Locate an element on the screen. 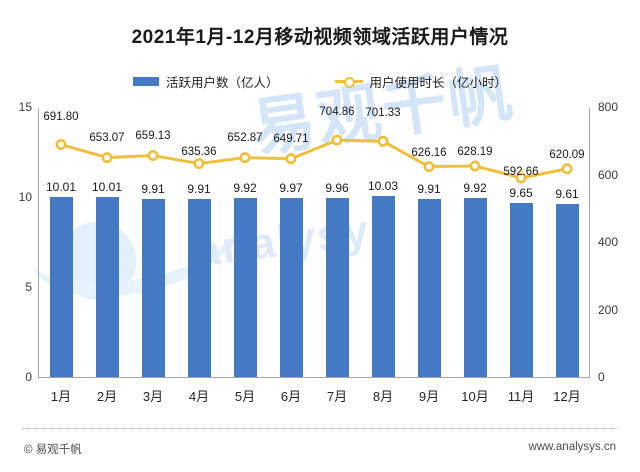 The image size is (640, 472). legend-item-usage-duration: 用户使用时长（亿小时） is located at coordinates (421, 81).